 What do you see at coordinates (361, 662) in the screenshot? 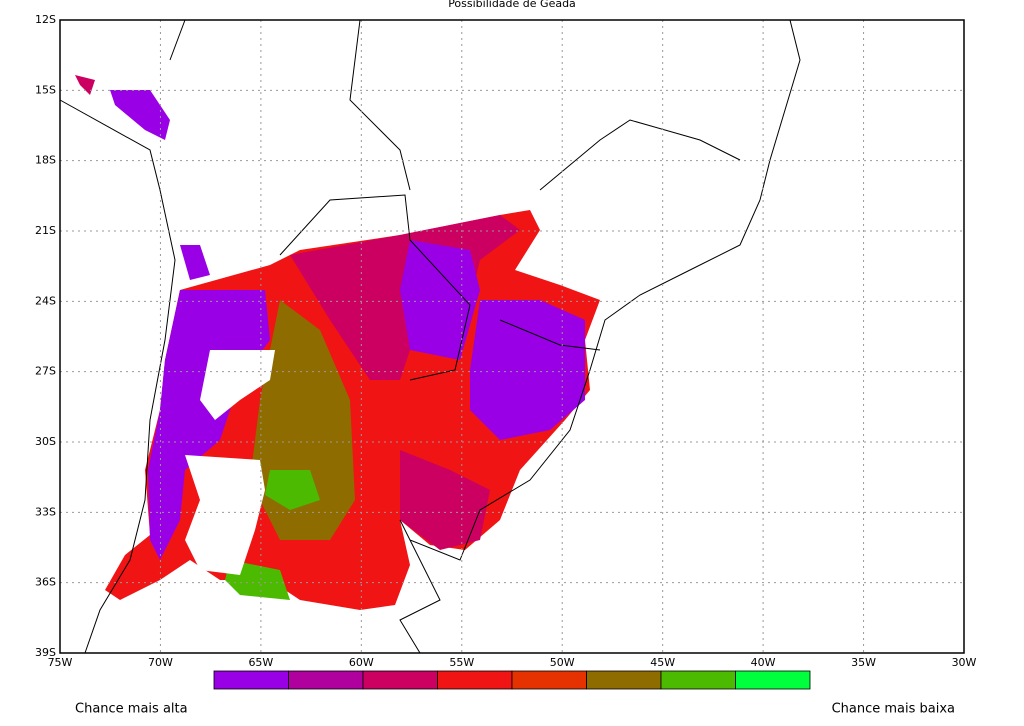
I see `lon-label: 60W` at bounding box center [361, 662].